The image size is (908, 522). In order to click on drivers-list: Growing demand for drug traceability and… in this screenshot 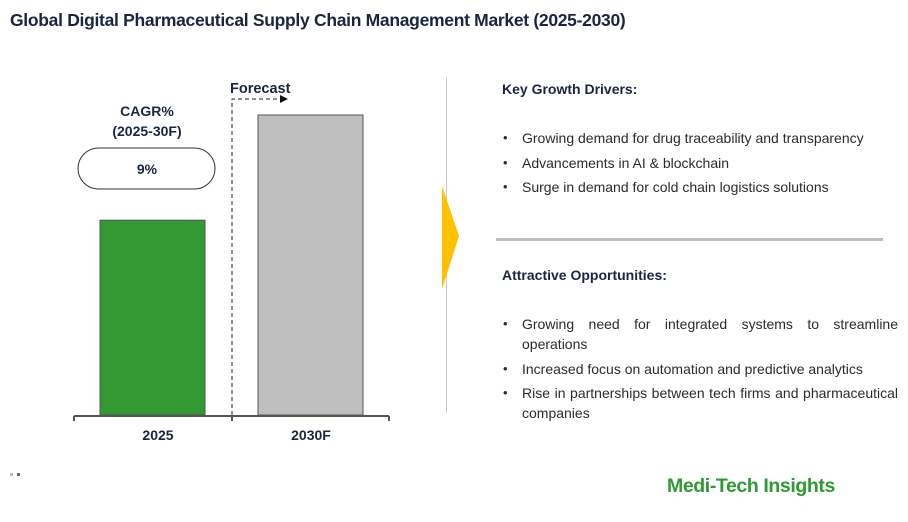, I will do `click(697, 165)`.